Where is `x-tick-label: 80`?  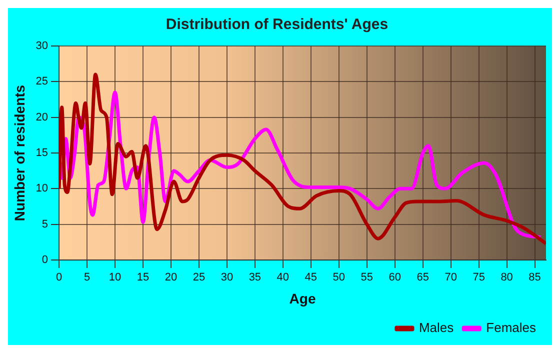
x-tick-label: 80 is located at coordinates (506, 278).